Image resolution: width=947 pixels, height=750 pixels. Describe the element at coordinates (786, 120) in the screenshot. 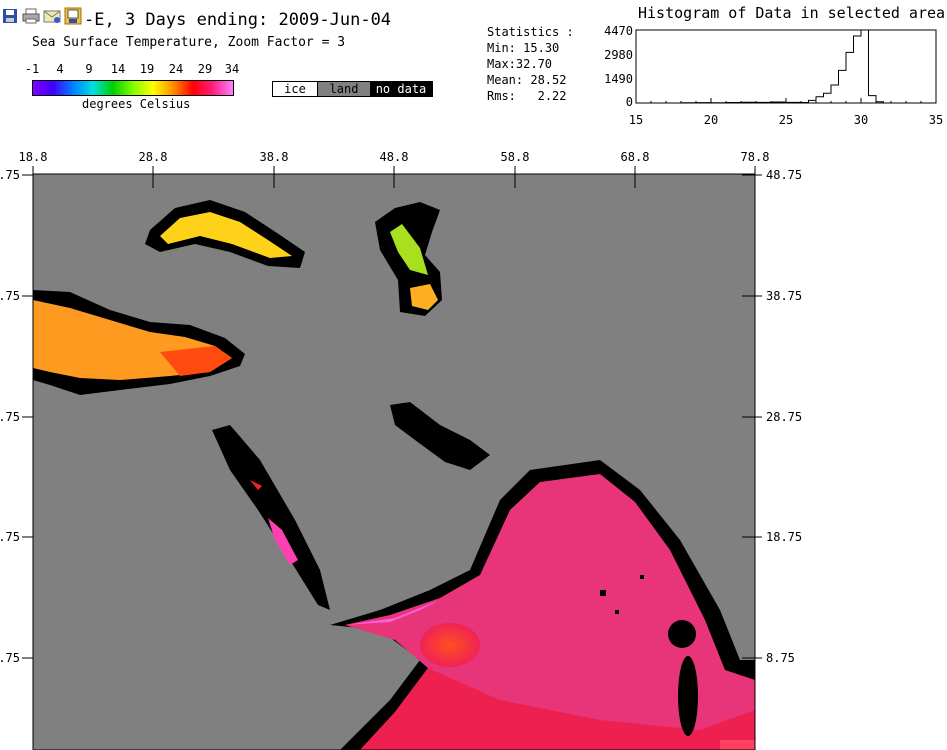

I see `hist-xtick: 25` at that location.